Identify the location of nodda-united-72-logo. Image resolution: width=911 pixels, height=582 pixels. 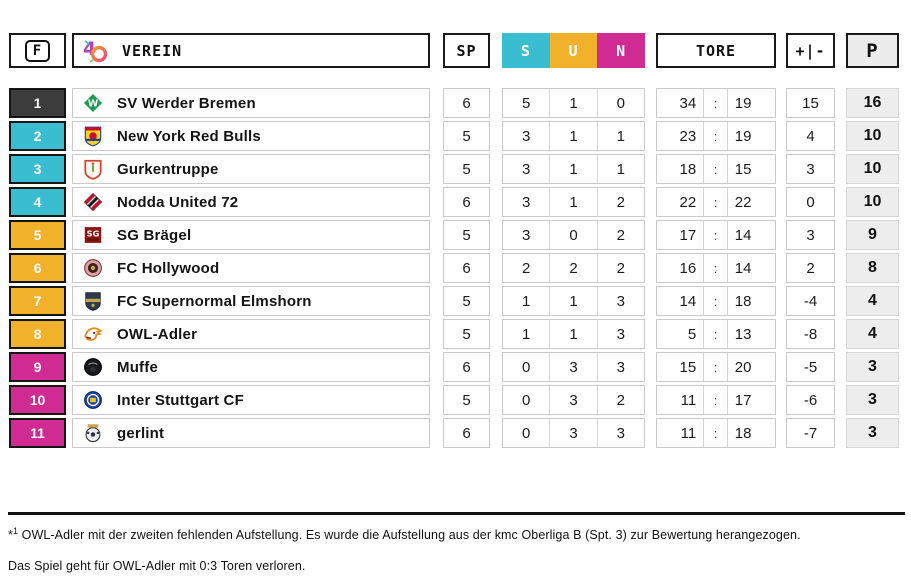
(93, 202).